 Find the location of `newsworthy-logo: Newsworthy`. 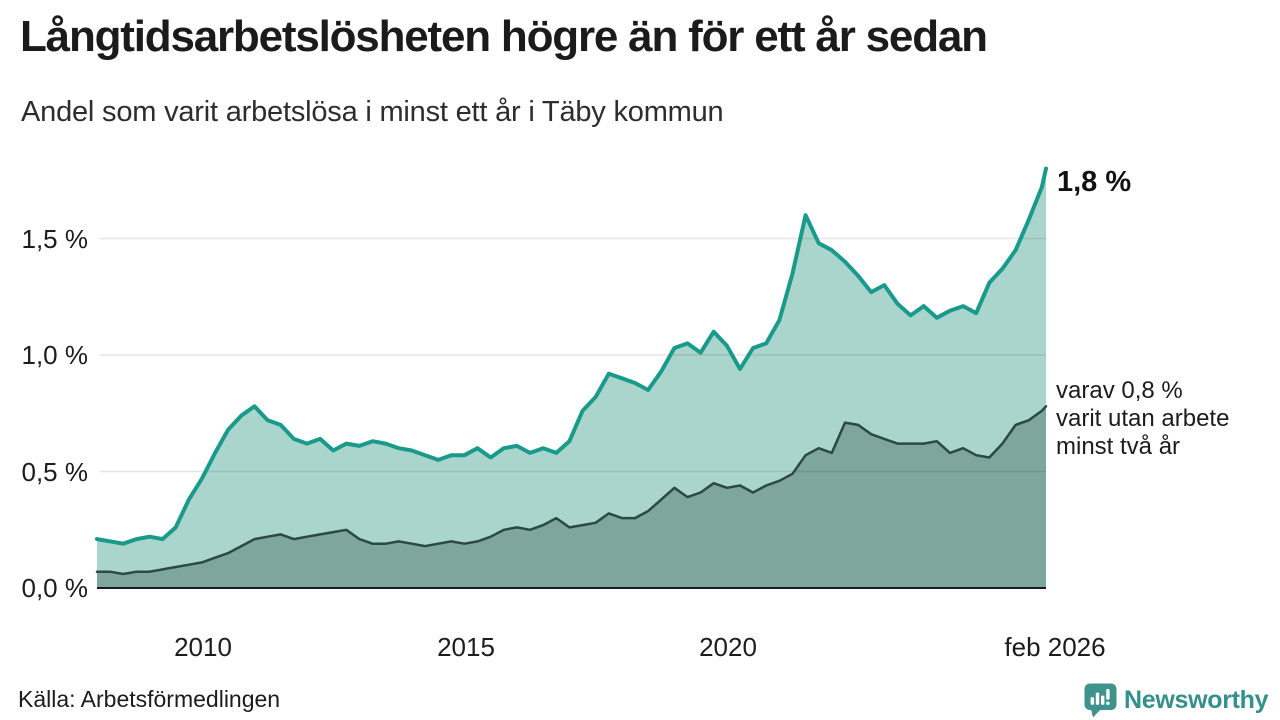

newsworthy-logo: Newsworthy is located at coordinates (1176, 700).